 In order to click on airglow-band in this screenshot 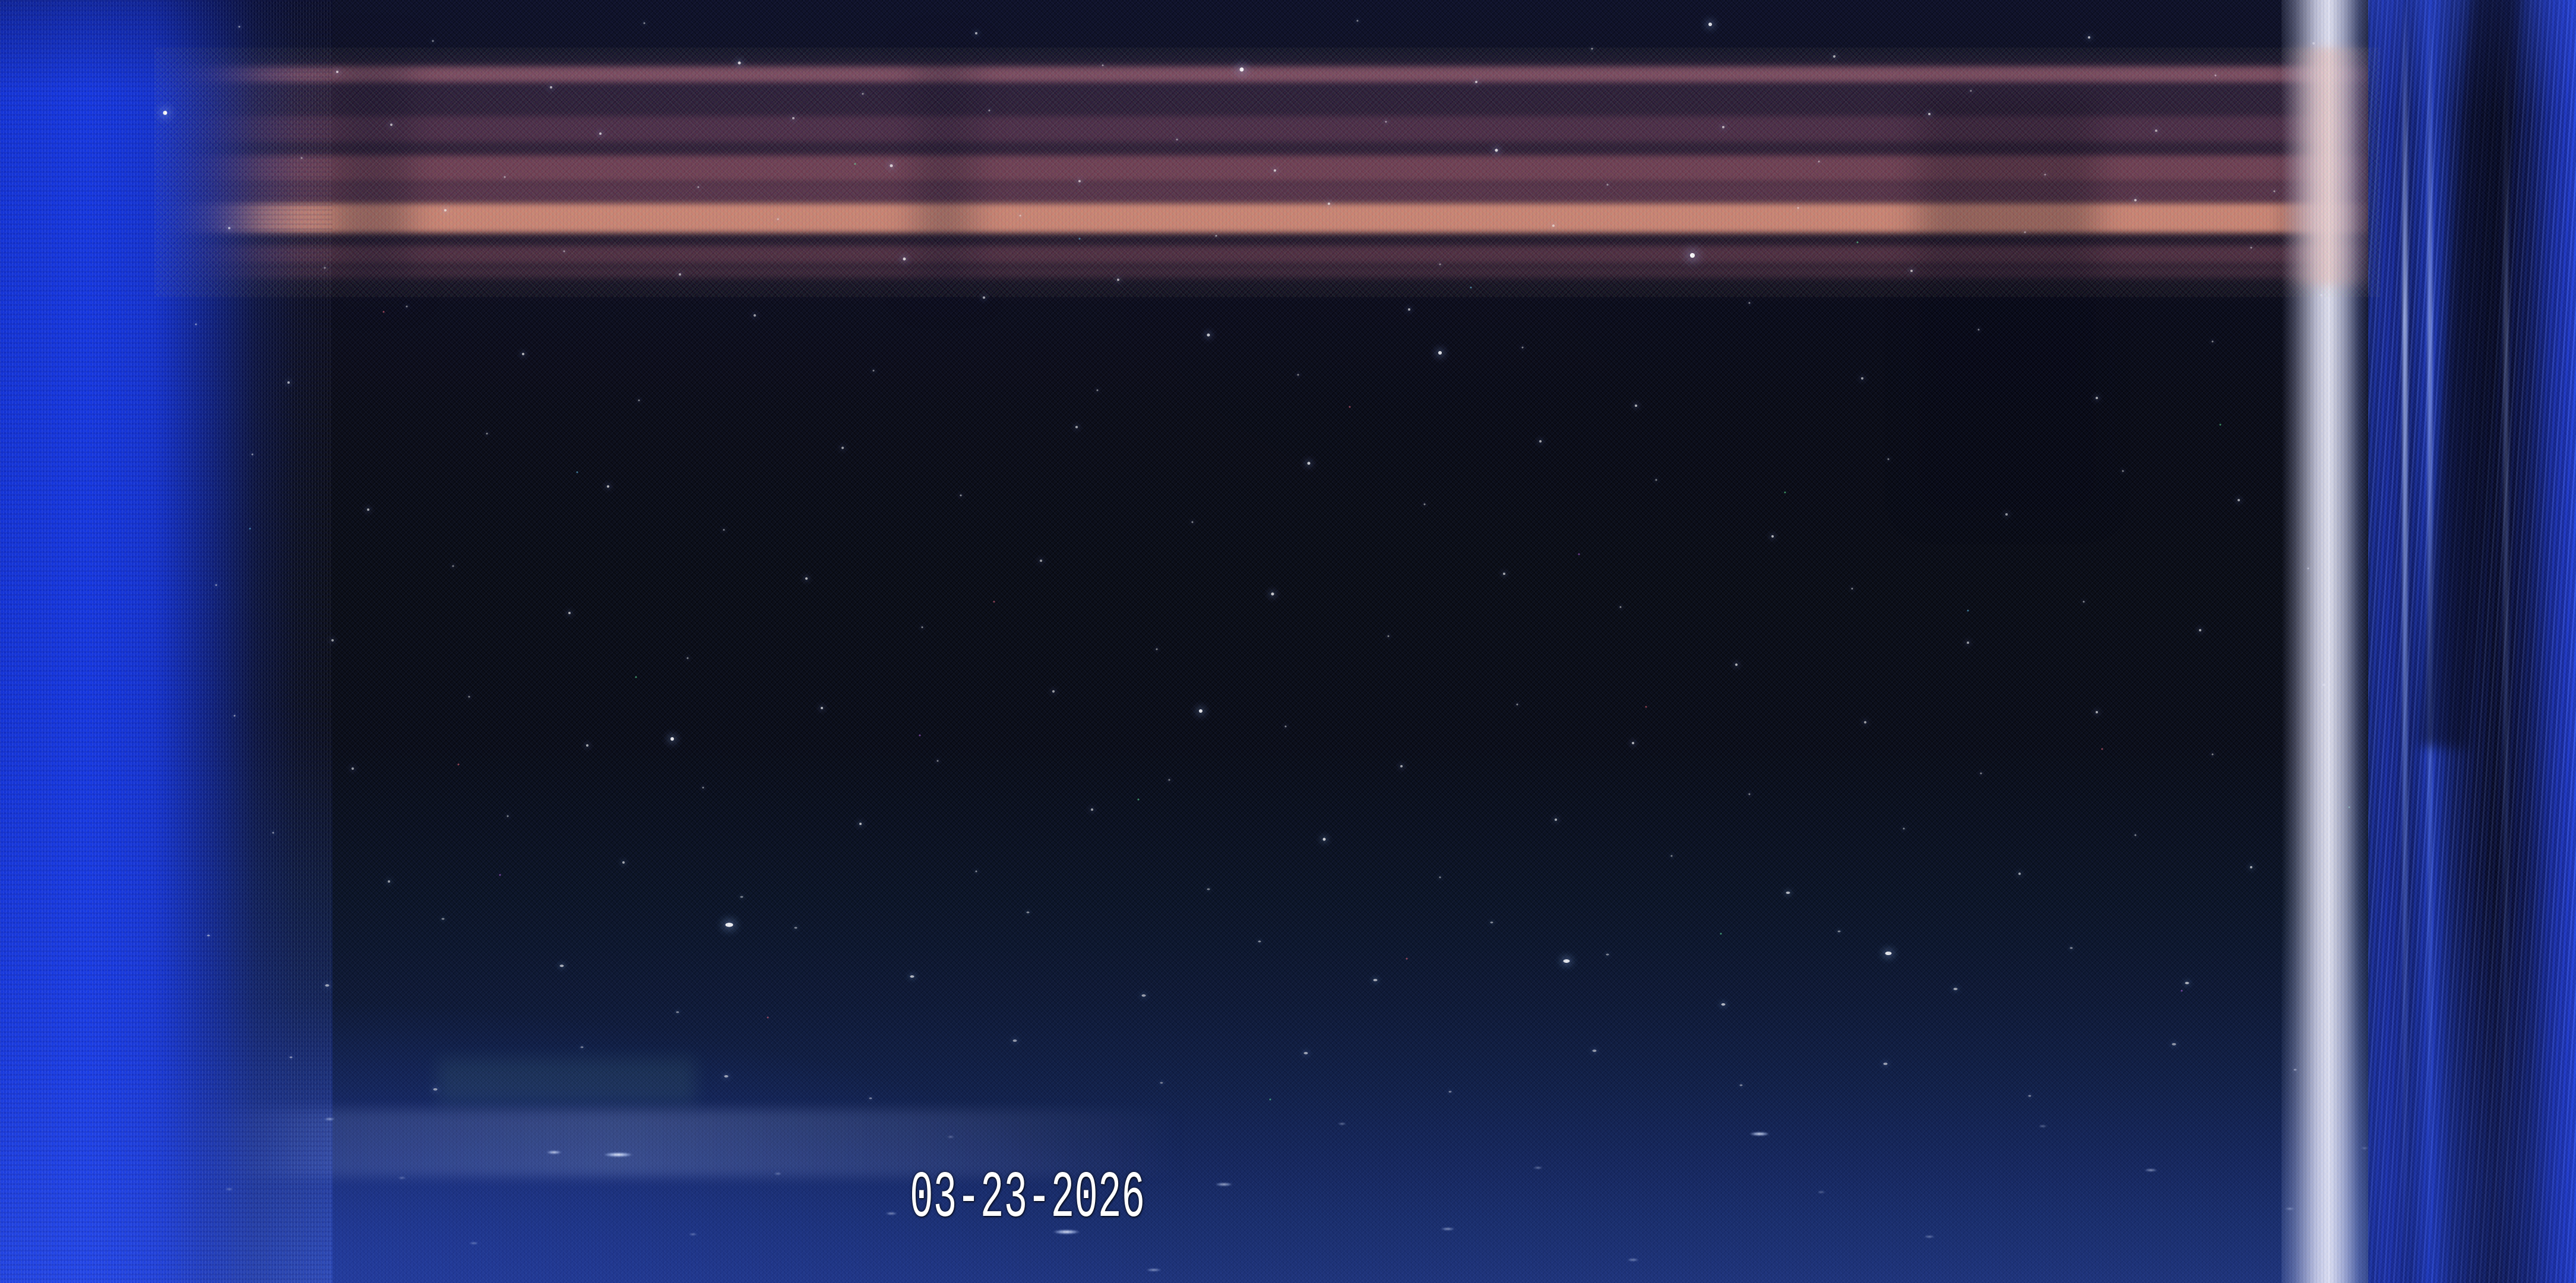, I will do `click(1267, 128)`.